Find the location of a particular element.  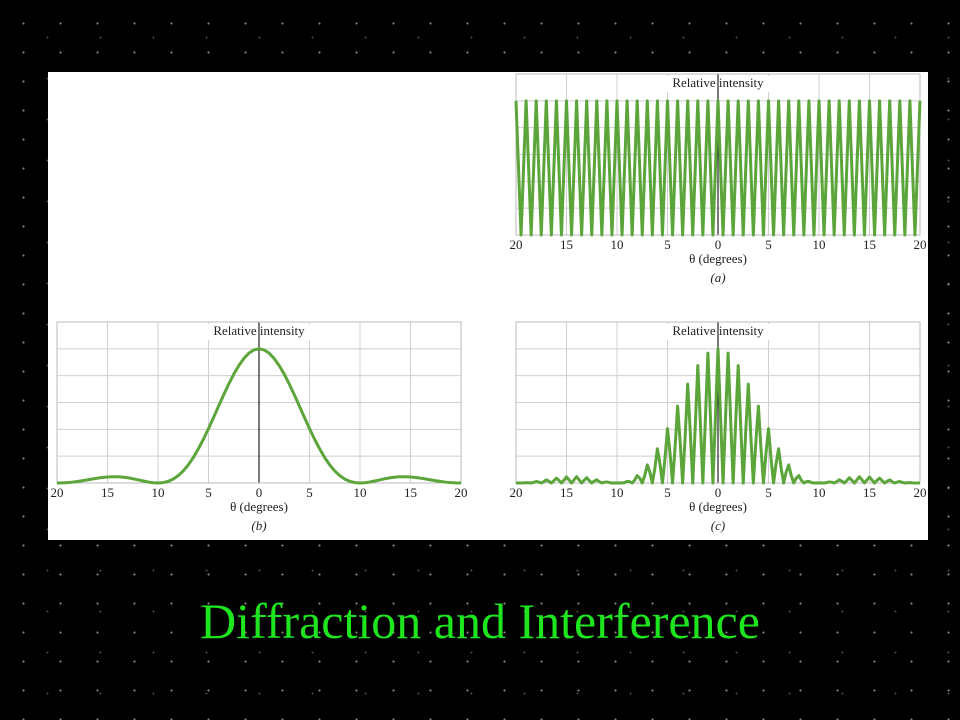

panel-caption: (b) is located at coordinates (258, 525).